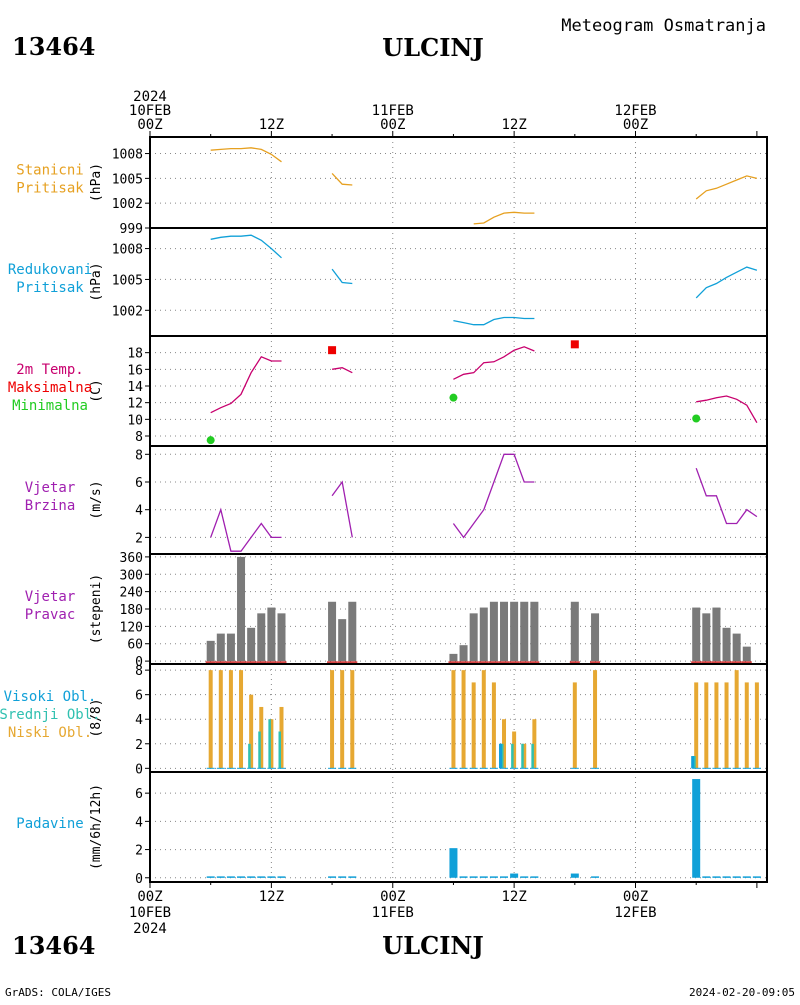  I want to click on grads-credit: GrADS: COLA/IGES, so click(58, 992).